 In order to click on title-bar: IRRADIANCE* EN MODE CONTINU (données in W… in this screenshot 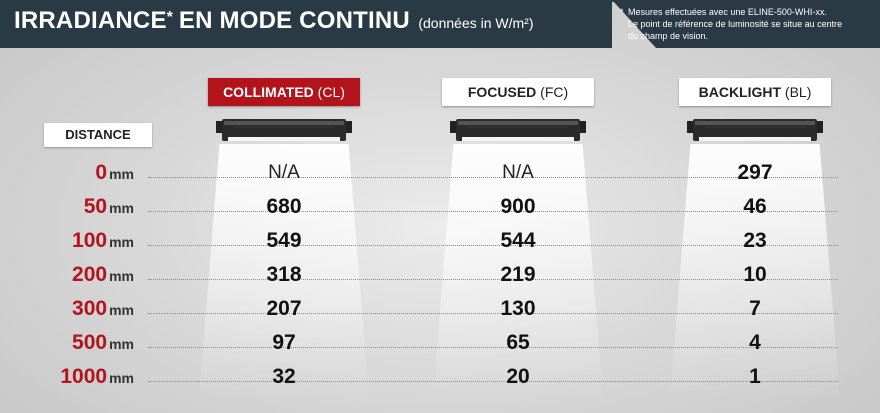, I will do `click(440, 24)`.